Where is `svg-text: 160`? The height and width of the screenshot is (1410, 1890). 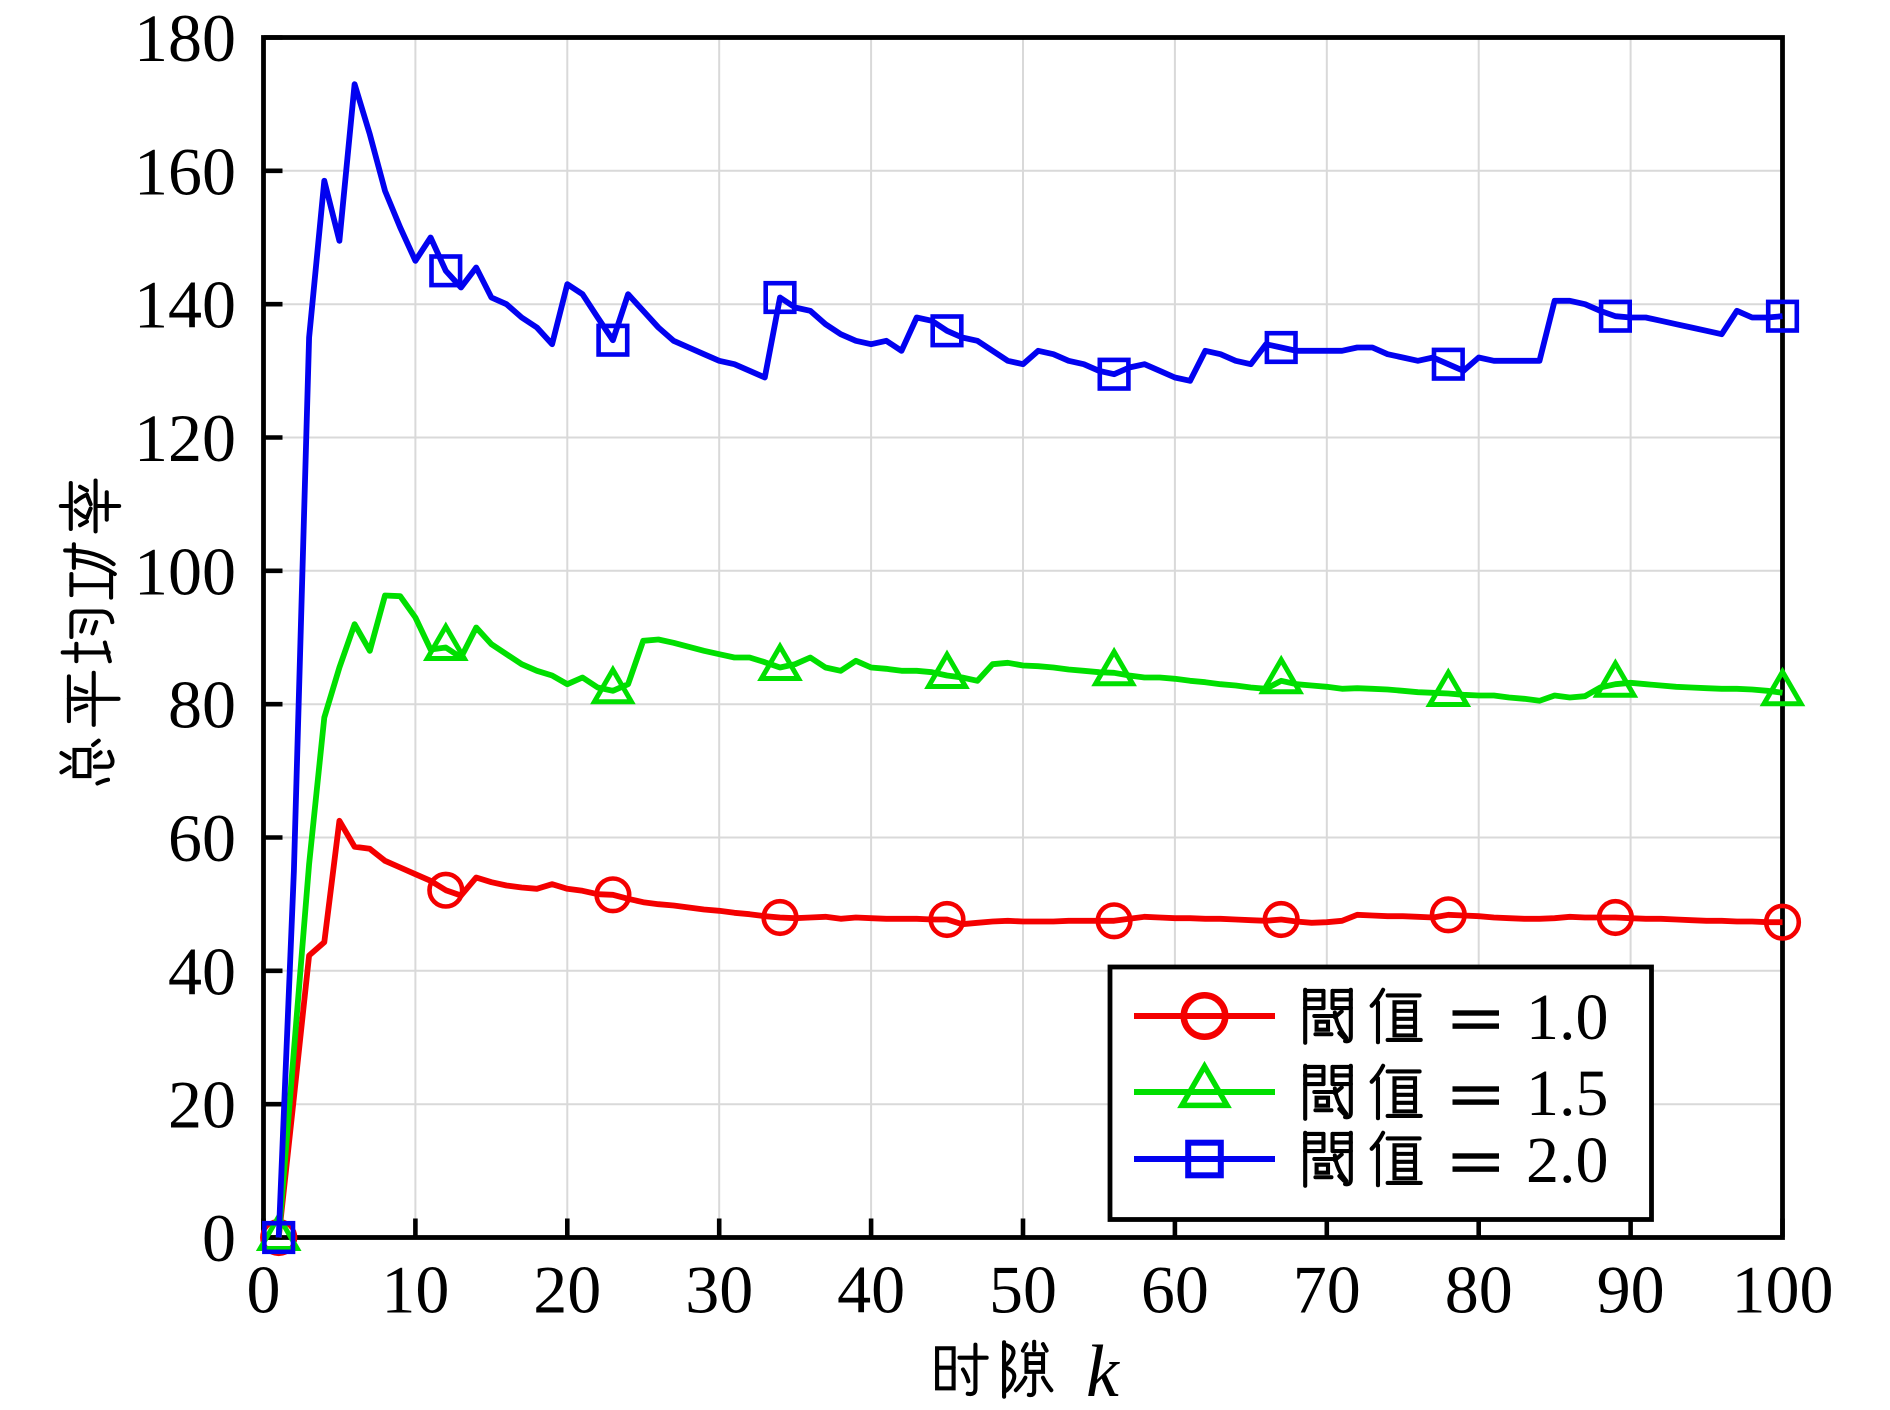 svg-text: 160 is located at coordinates (185, 171).